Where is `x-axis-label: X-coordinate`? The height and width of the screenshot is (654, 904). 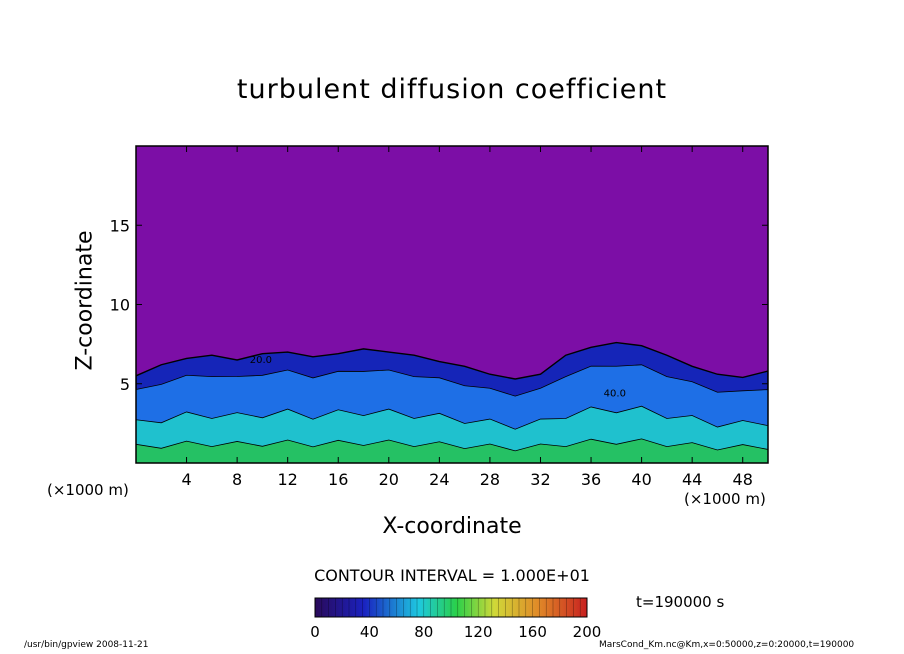
x-axis-label: X-coordinate is located at coordinates (452, 526).